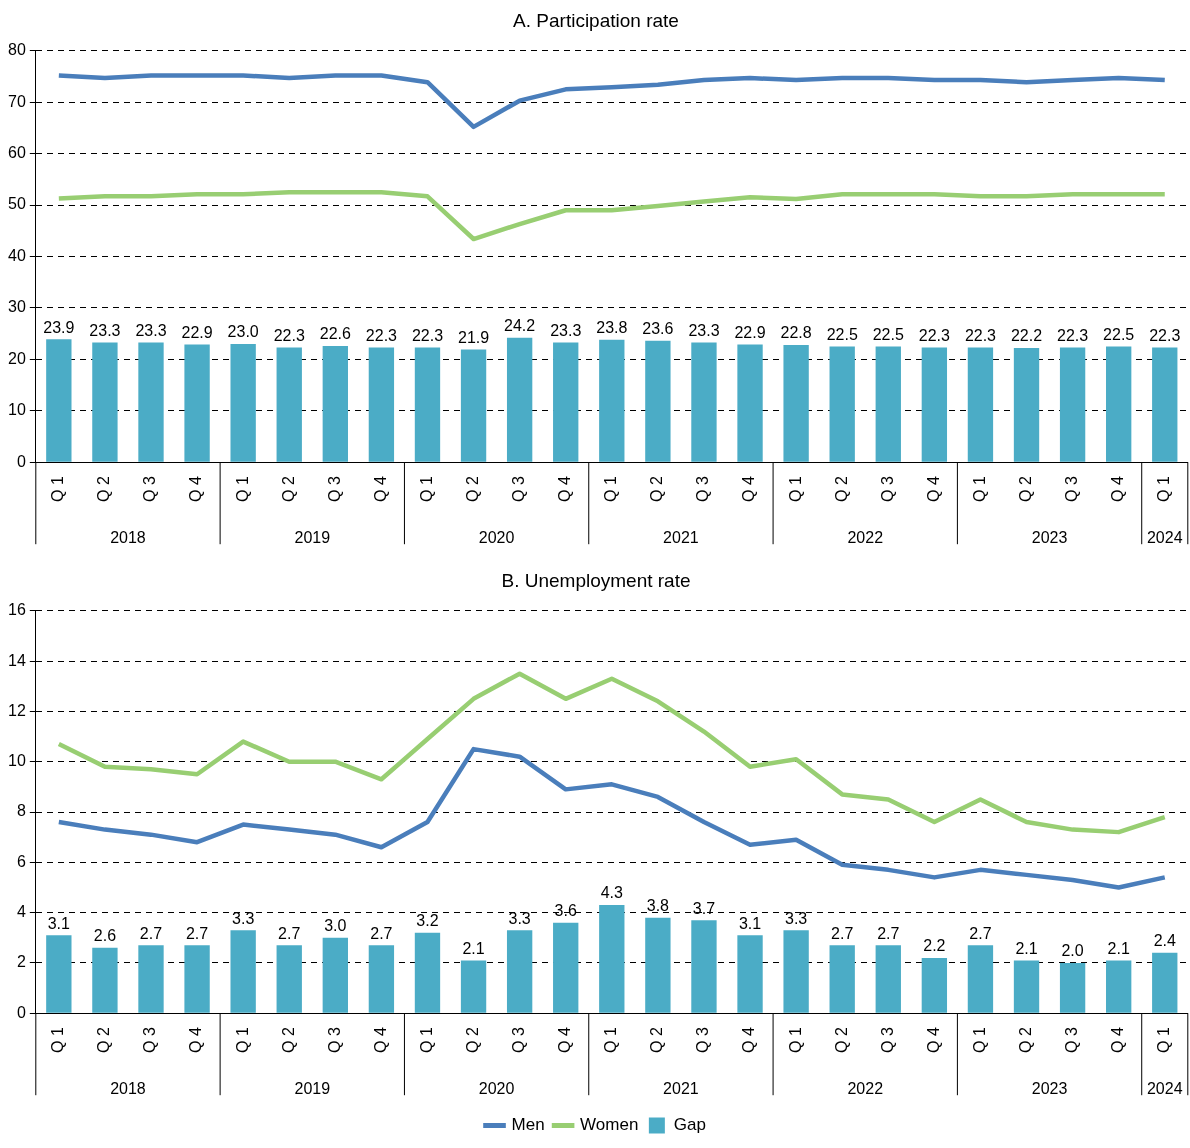 This screenshot has height=1148, width=1190. Describe the element at coordinates (865, 538) in the screenshot. I see `text: 2022` at that location.